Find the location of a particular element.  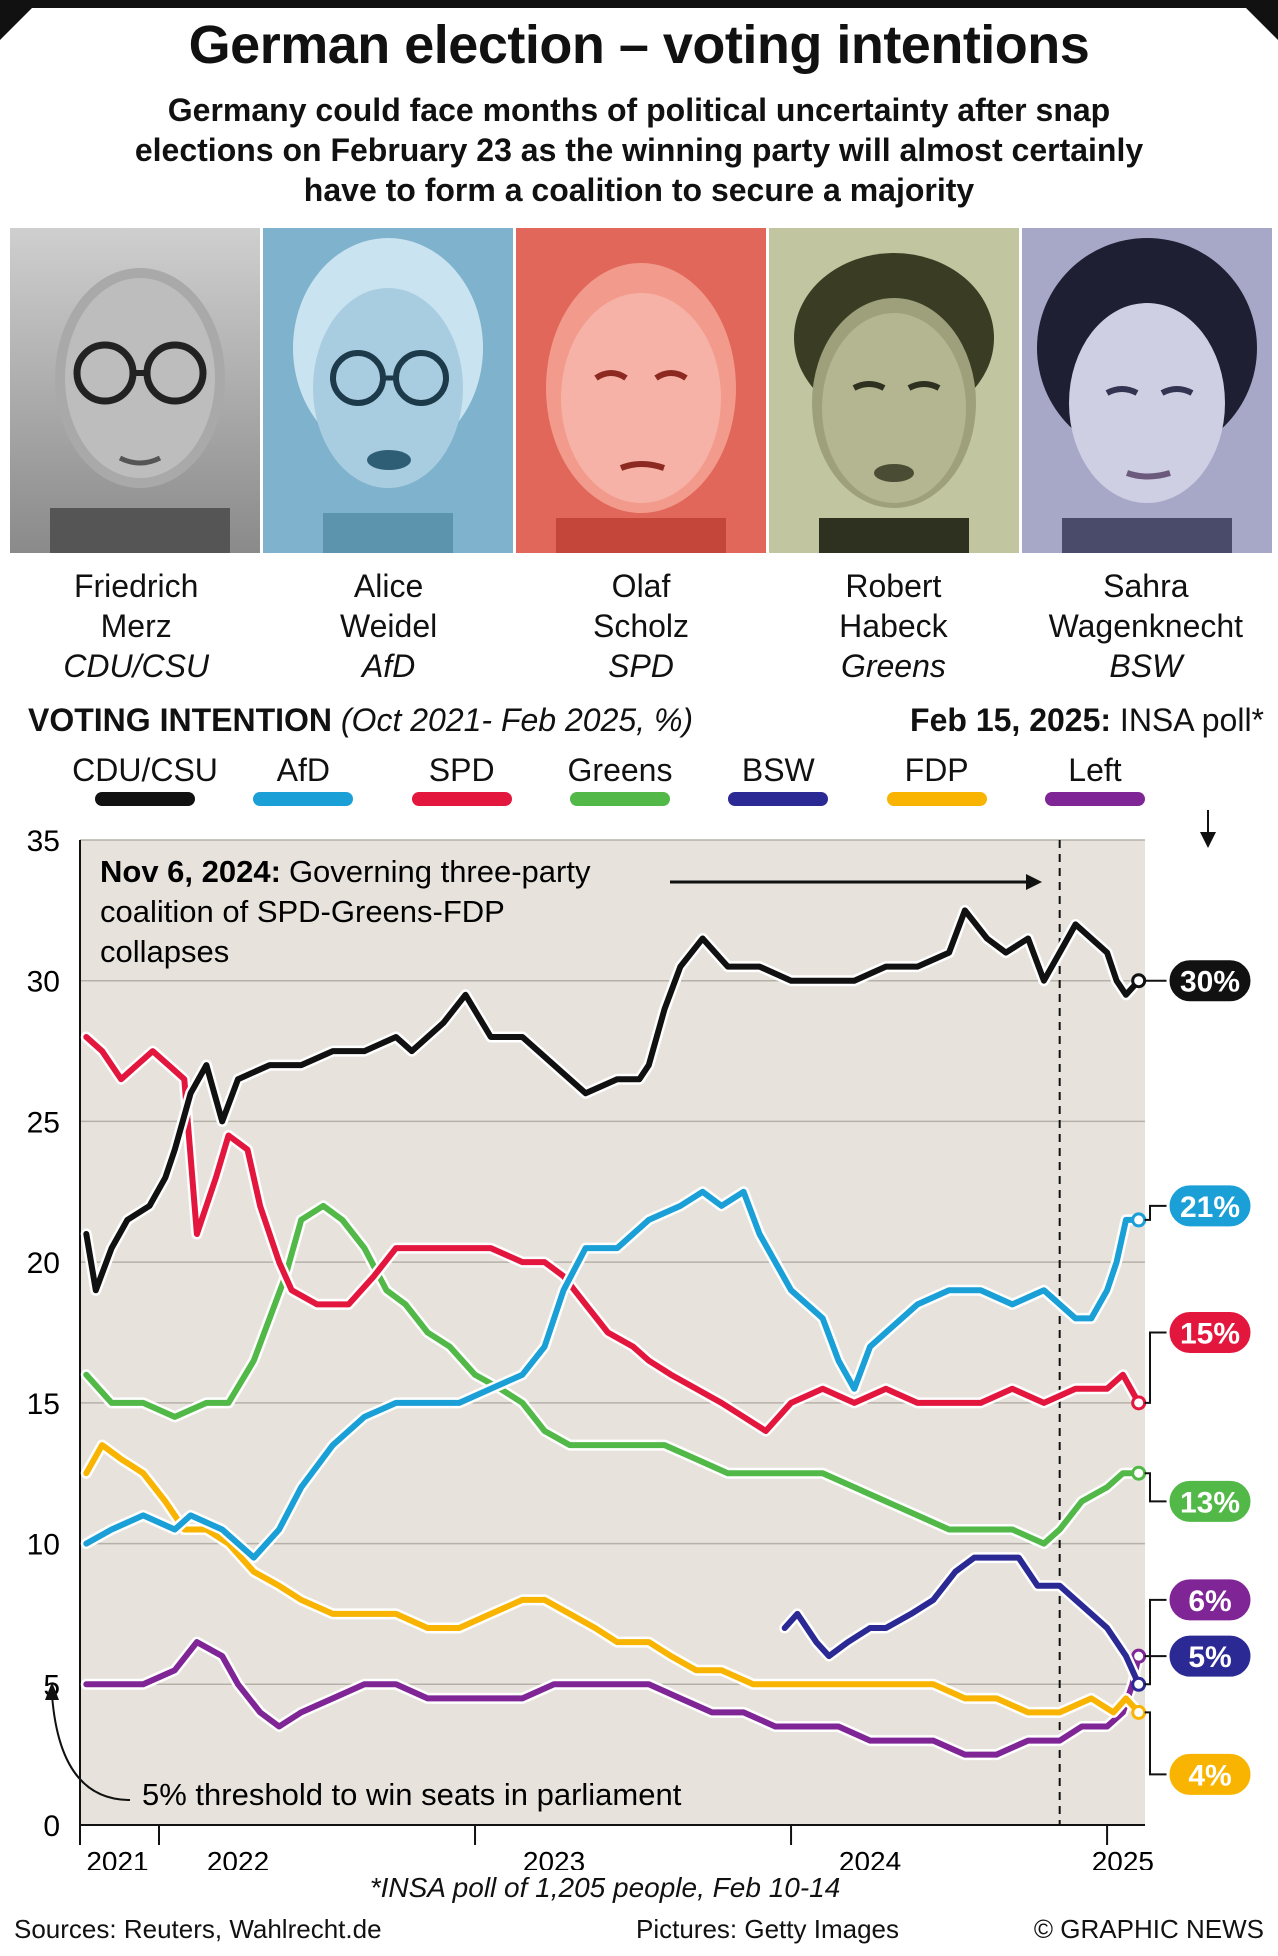

candidate-first-name: Alice is located at coordinates (388, 586).